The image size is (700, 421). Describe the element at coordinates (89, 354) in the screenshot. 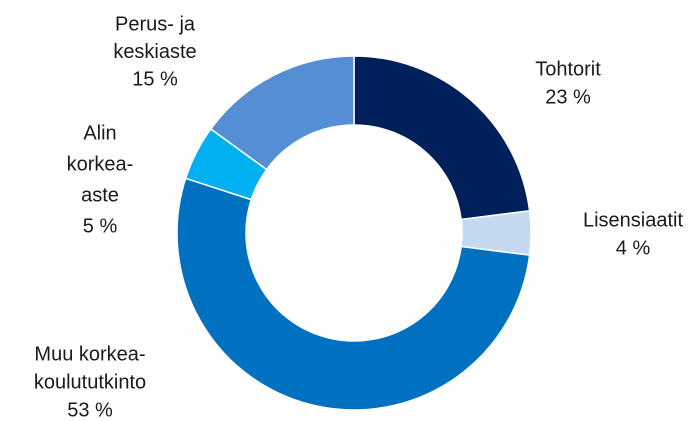

I see `category-label: Muu korkea-` at that location.